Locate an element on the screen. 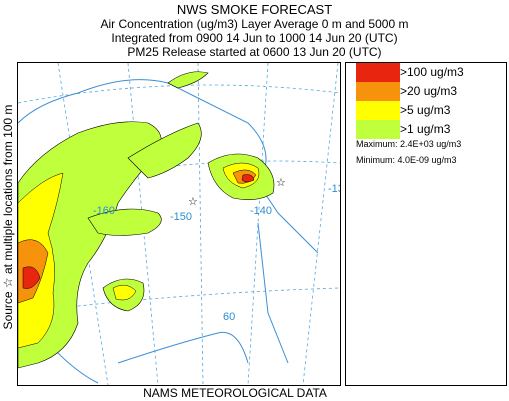 The height and width of the screenshot is (401, 509). east-peak is located at coordinates (248, 178).